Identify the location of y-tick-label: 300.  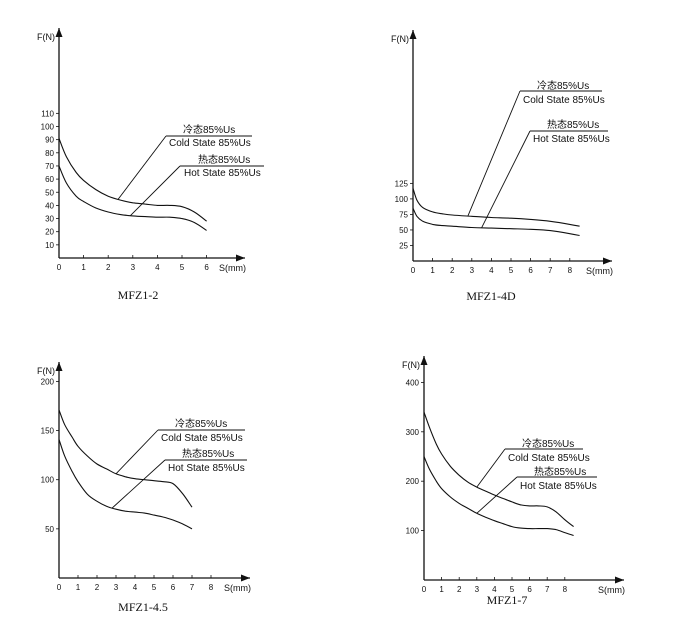
(413, 432).